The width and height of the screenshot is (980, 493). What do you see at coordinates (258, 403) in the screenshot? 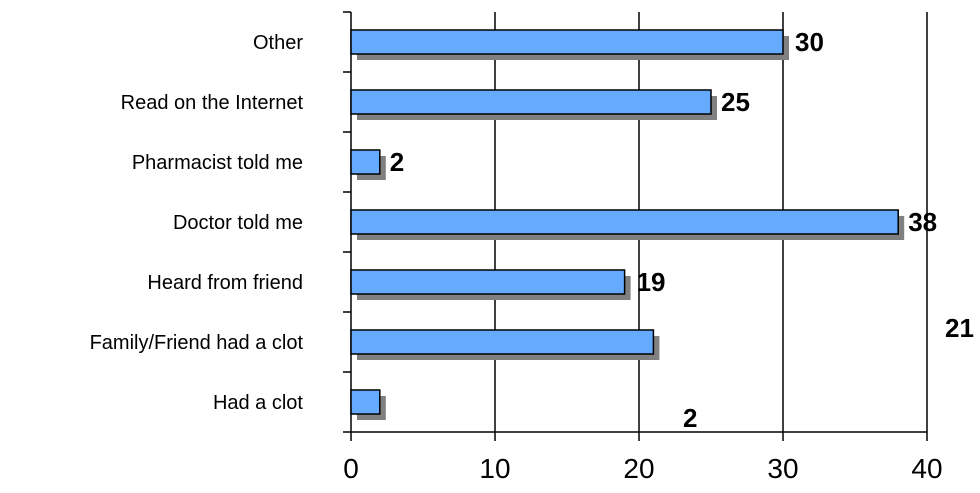
I see `category-label: Had a clot` at bounding box center [258, 403].